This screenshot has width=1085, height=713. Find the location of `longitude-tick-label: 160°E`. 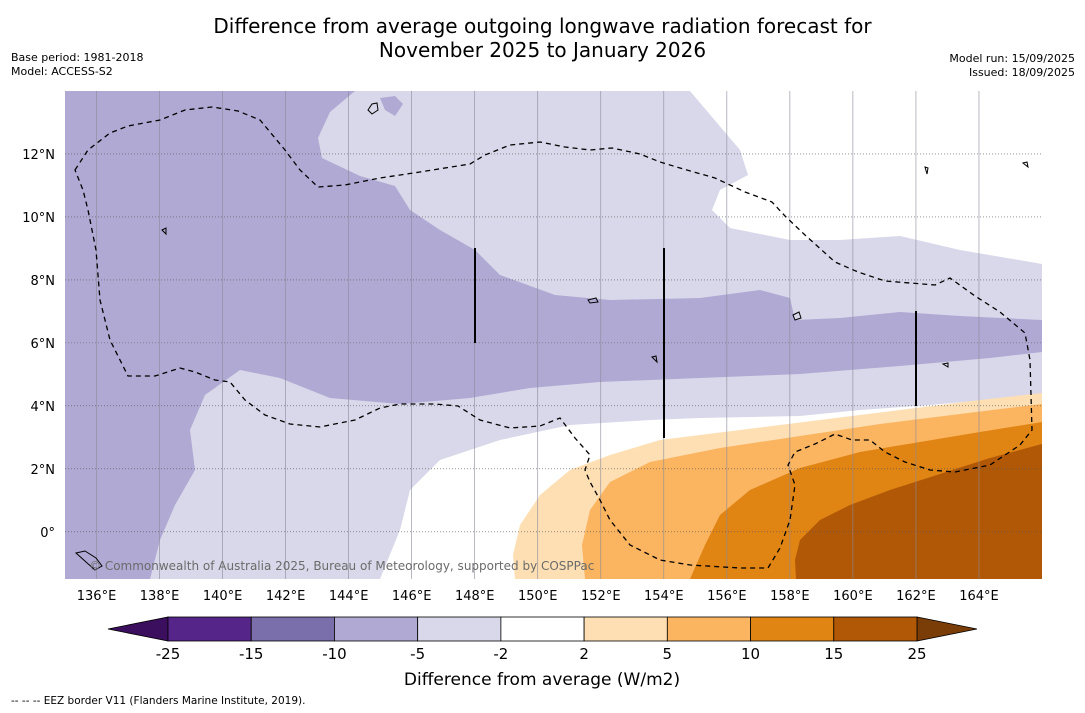

longitude-tick-label: 160°E is located at coordinates (853, 596).